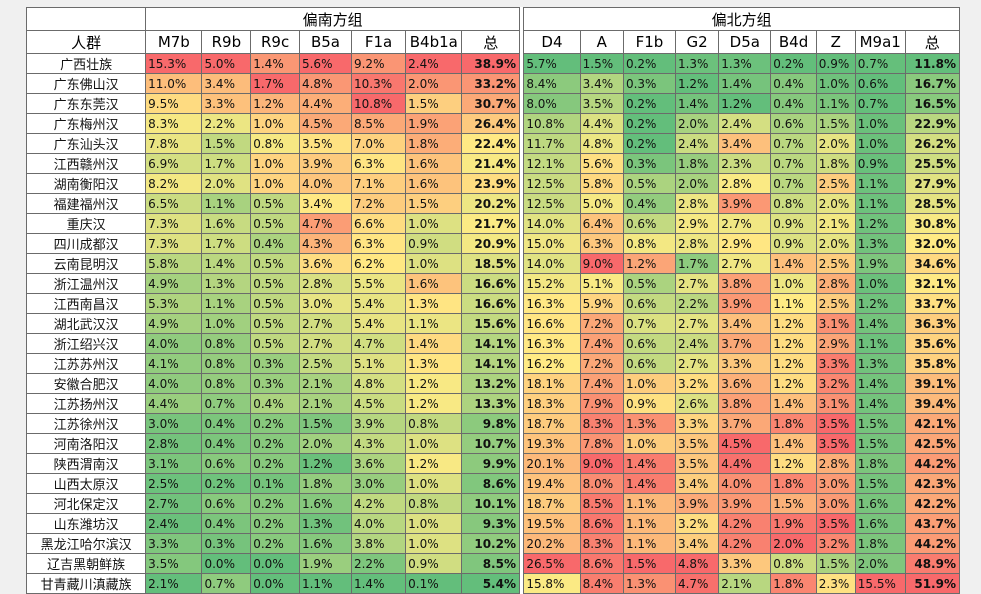 Image resolution: width=981 pixels, height=594 pixels. I want to click on south-value-cell: 3.8%, so click(378, 543).